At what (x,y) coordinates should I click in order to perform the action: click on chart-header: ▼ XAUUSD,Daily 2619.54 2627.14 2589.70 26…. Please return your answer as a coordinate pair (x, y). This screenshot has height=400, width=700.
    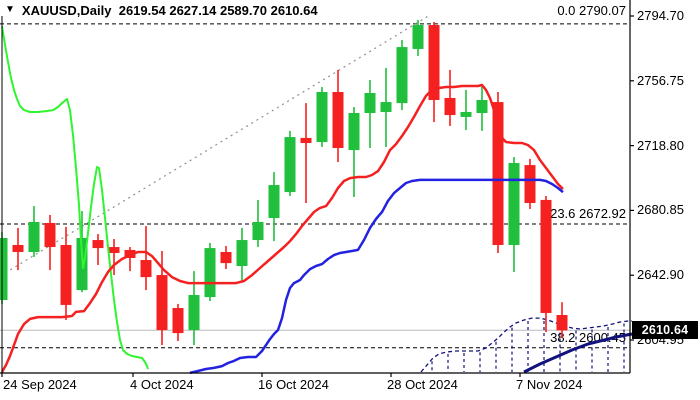
    Looking at the image, I should click on (161, 10).